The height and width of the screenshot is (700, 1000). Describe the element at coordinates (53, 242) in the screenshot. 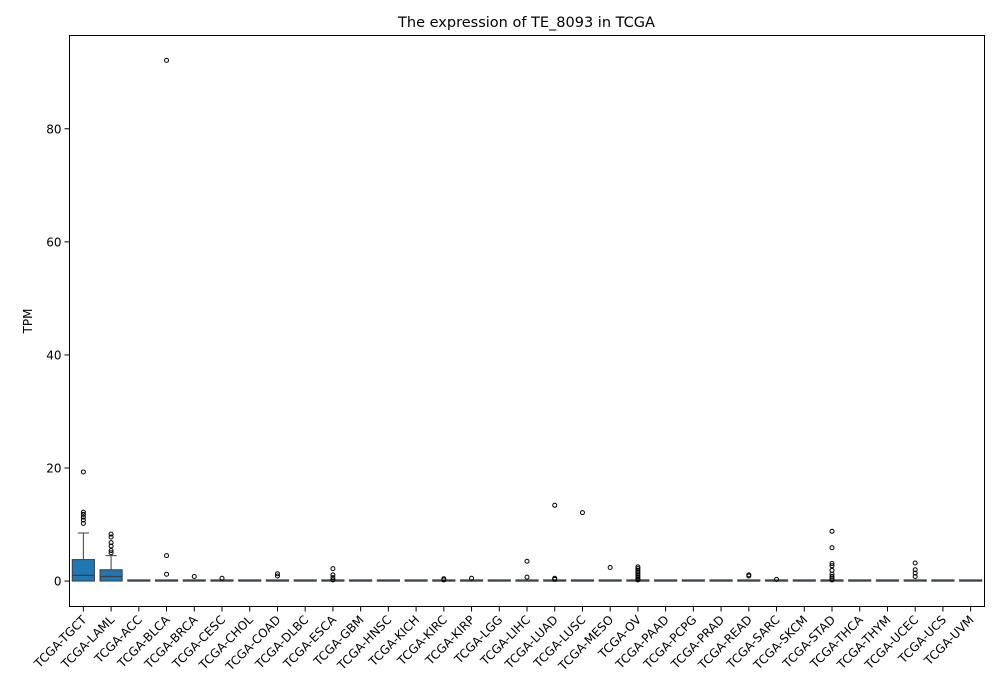

I see `y-tick-label: 60` at that location.